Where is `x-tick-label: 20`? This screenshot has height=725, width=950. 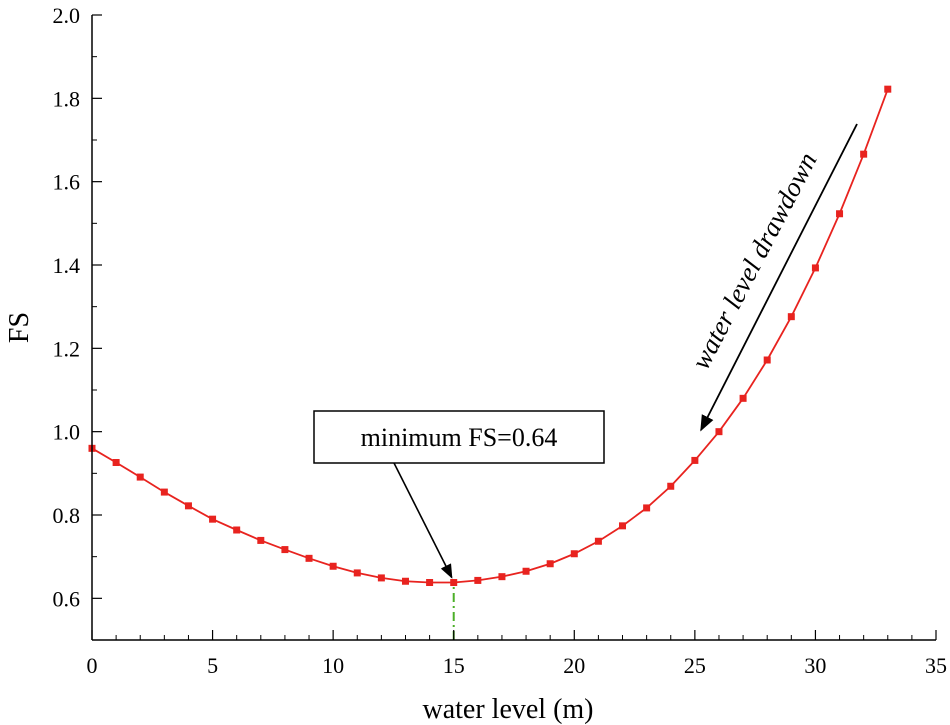 x-tick-label: 20 is located at coordinates (574, 665).